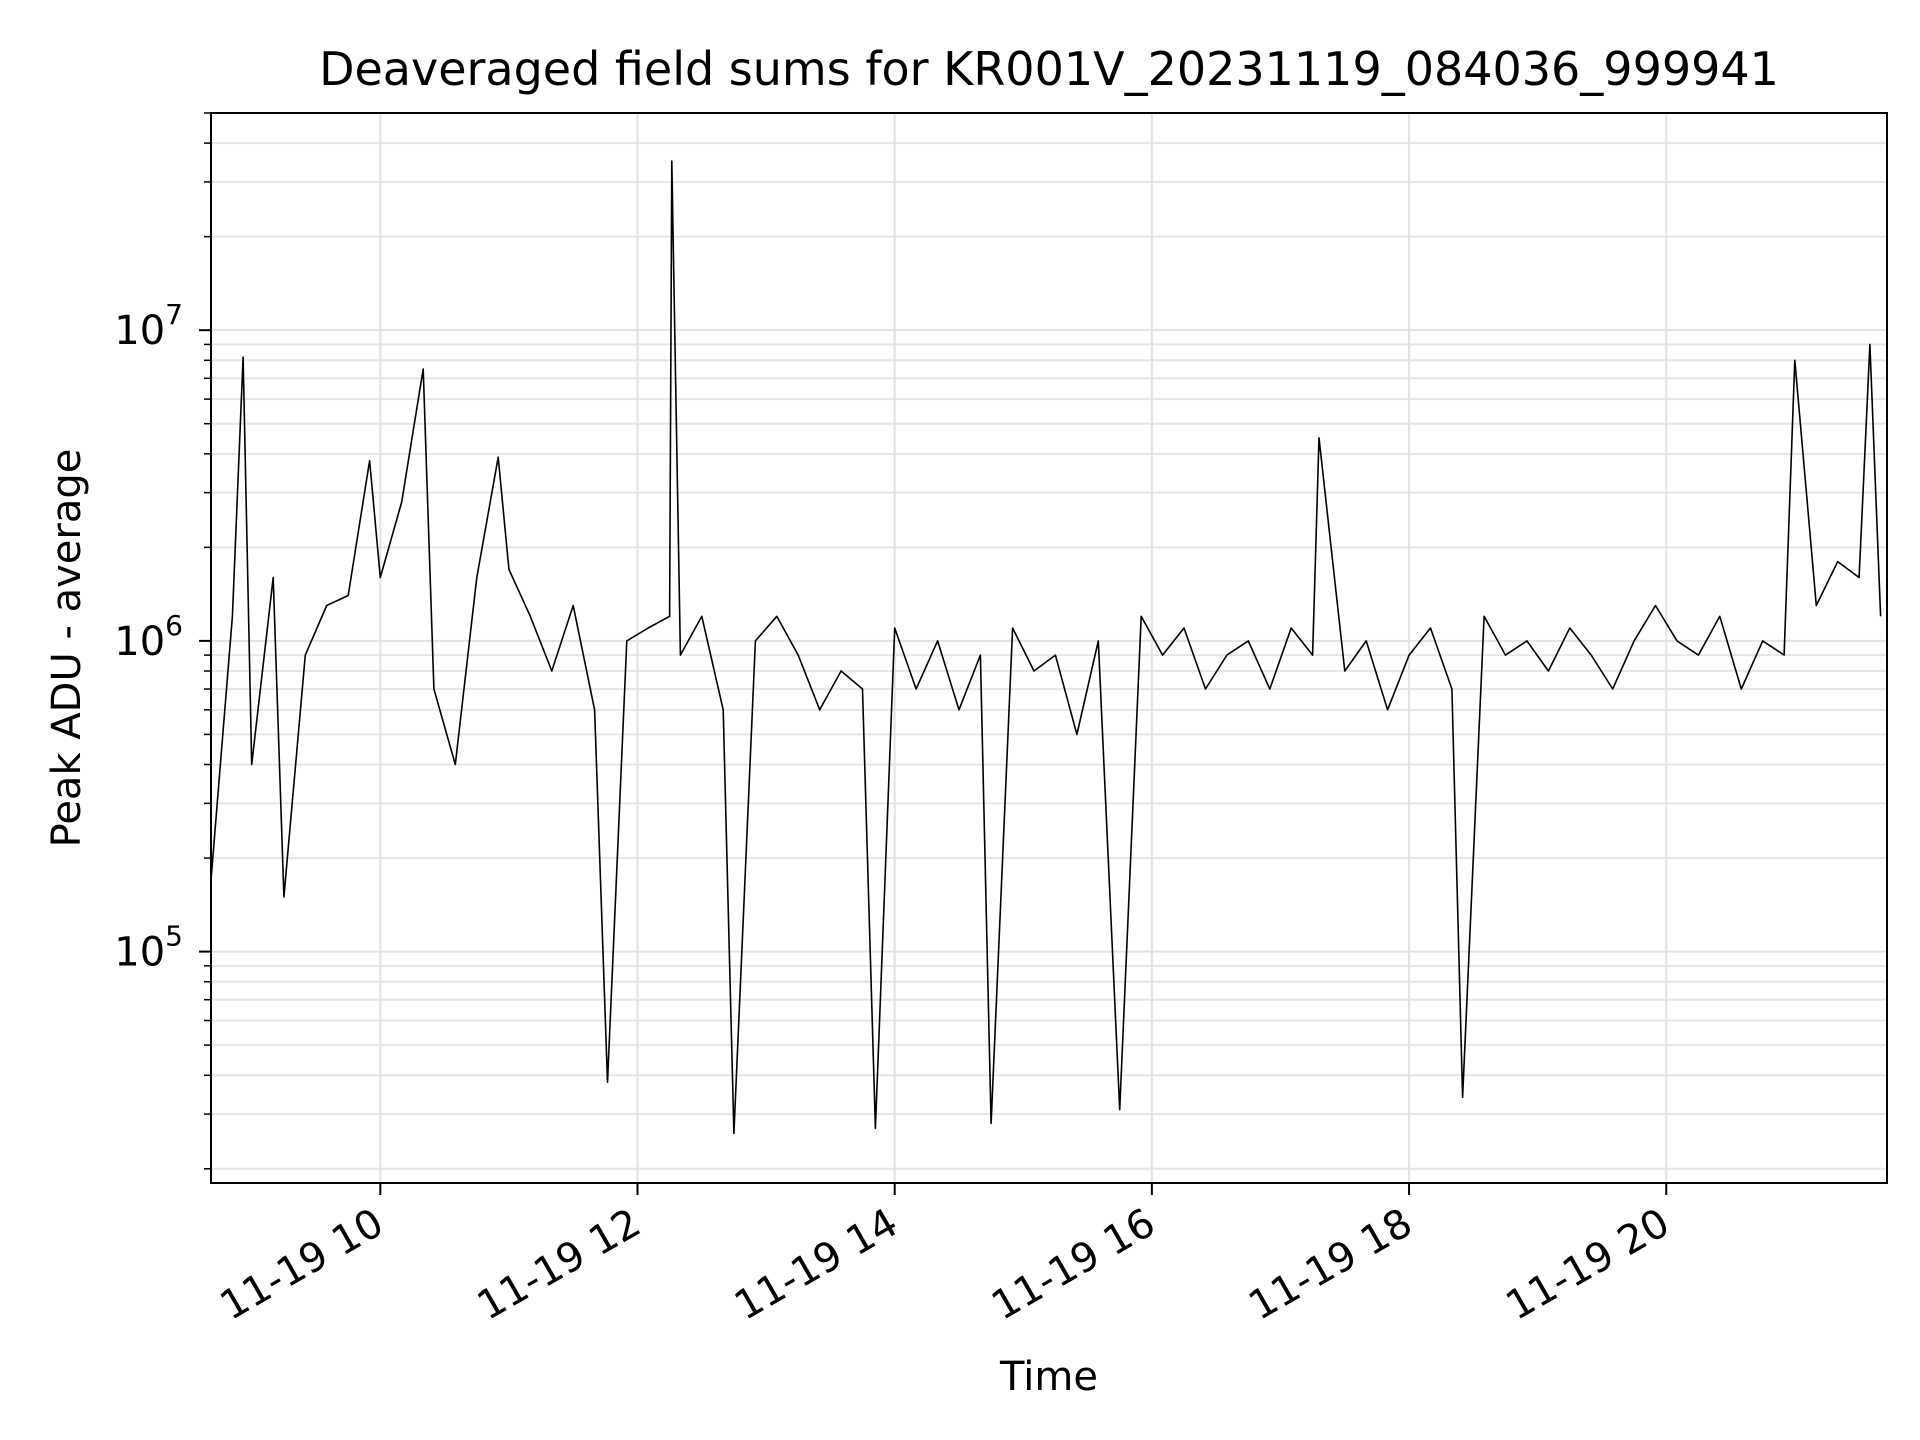 This screenshot has width=1920, height=1440. Describe the element at coordinates (148, 326) in the screenshot. I see `y-tick-label: 10⁷` at that location.